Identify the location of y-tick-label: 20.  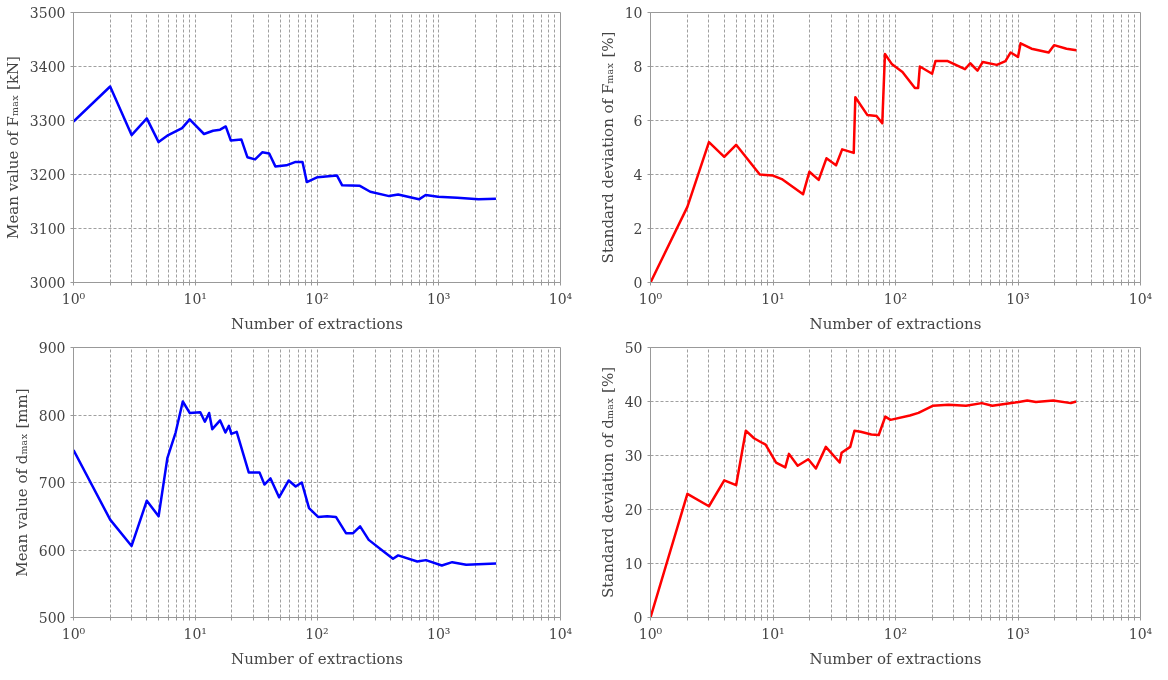
(633, 510).